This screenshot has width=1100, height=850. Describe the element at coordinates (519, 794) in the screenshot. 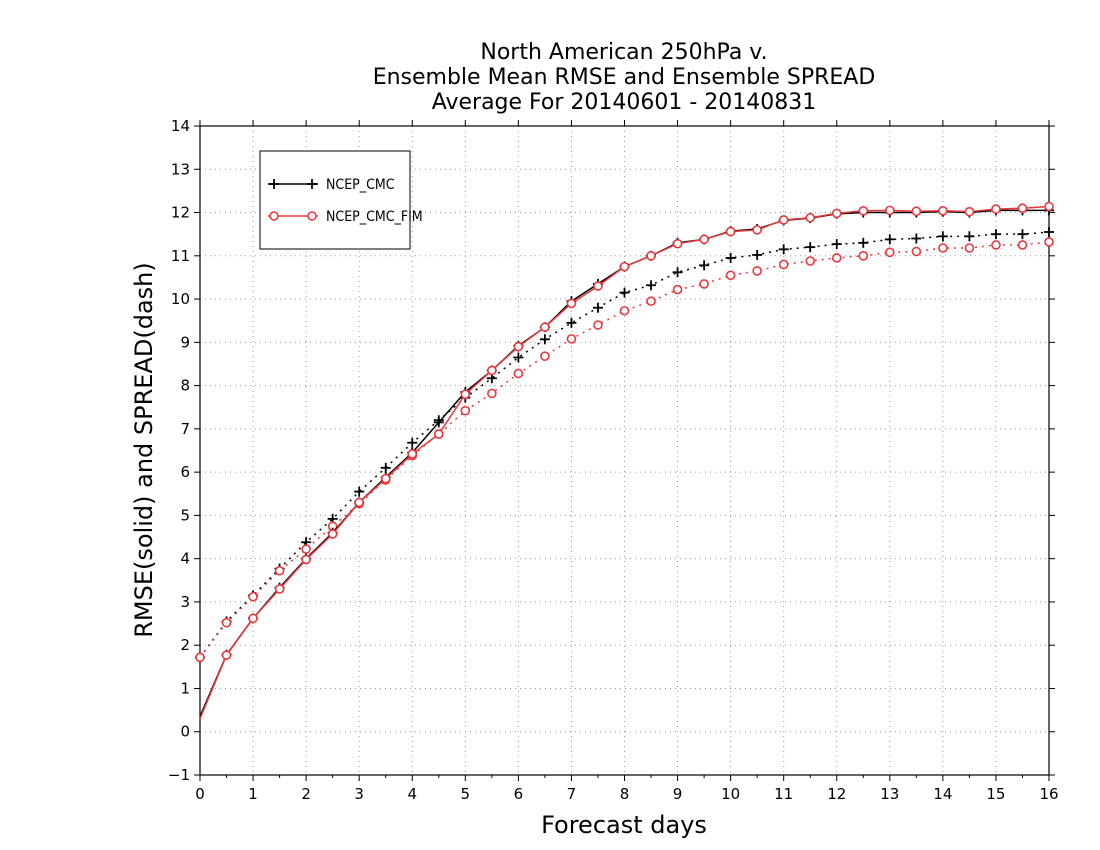

I see `x-tick-label: 6` at that location.